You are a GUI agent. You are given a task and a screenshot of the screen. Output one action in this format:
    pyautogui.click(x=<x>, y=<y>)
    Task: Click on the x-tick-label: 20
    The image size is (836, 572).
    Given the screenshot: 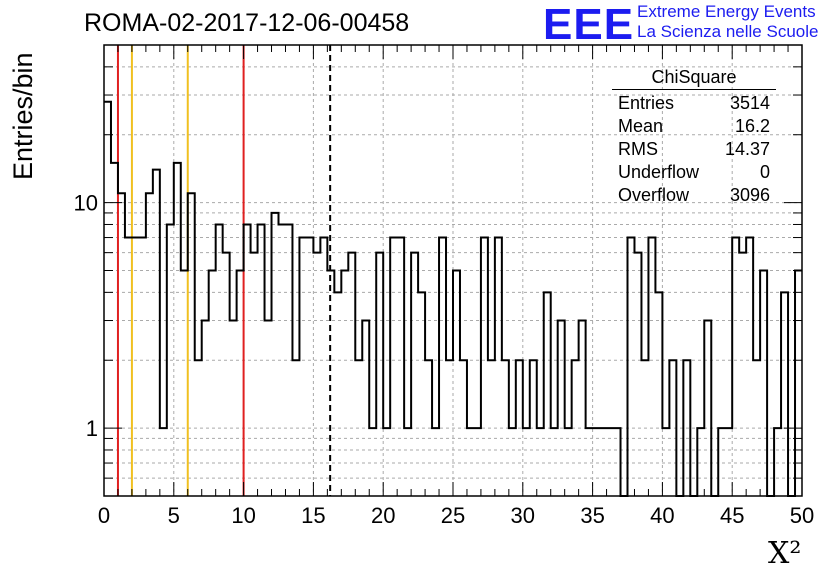 What is the action you would take?
    pyautogui.click(x=383, y=515)
    